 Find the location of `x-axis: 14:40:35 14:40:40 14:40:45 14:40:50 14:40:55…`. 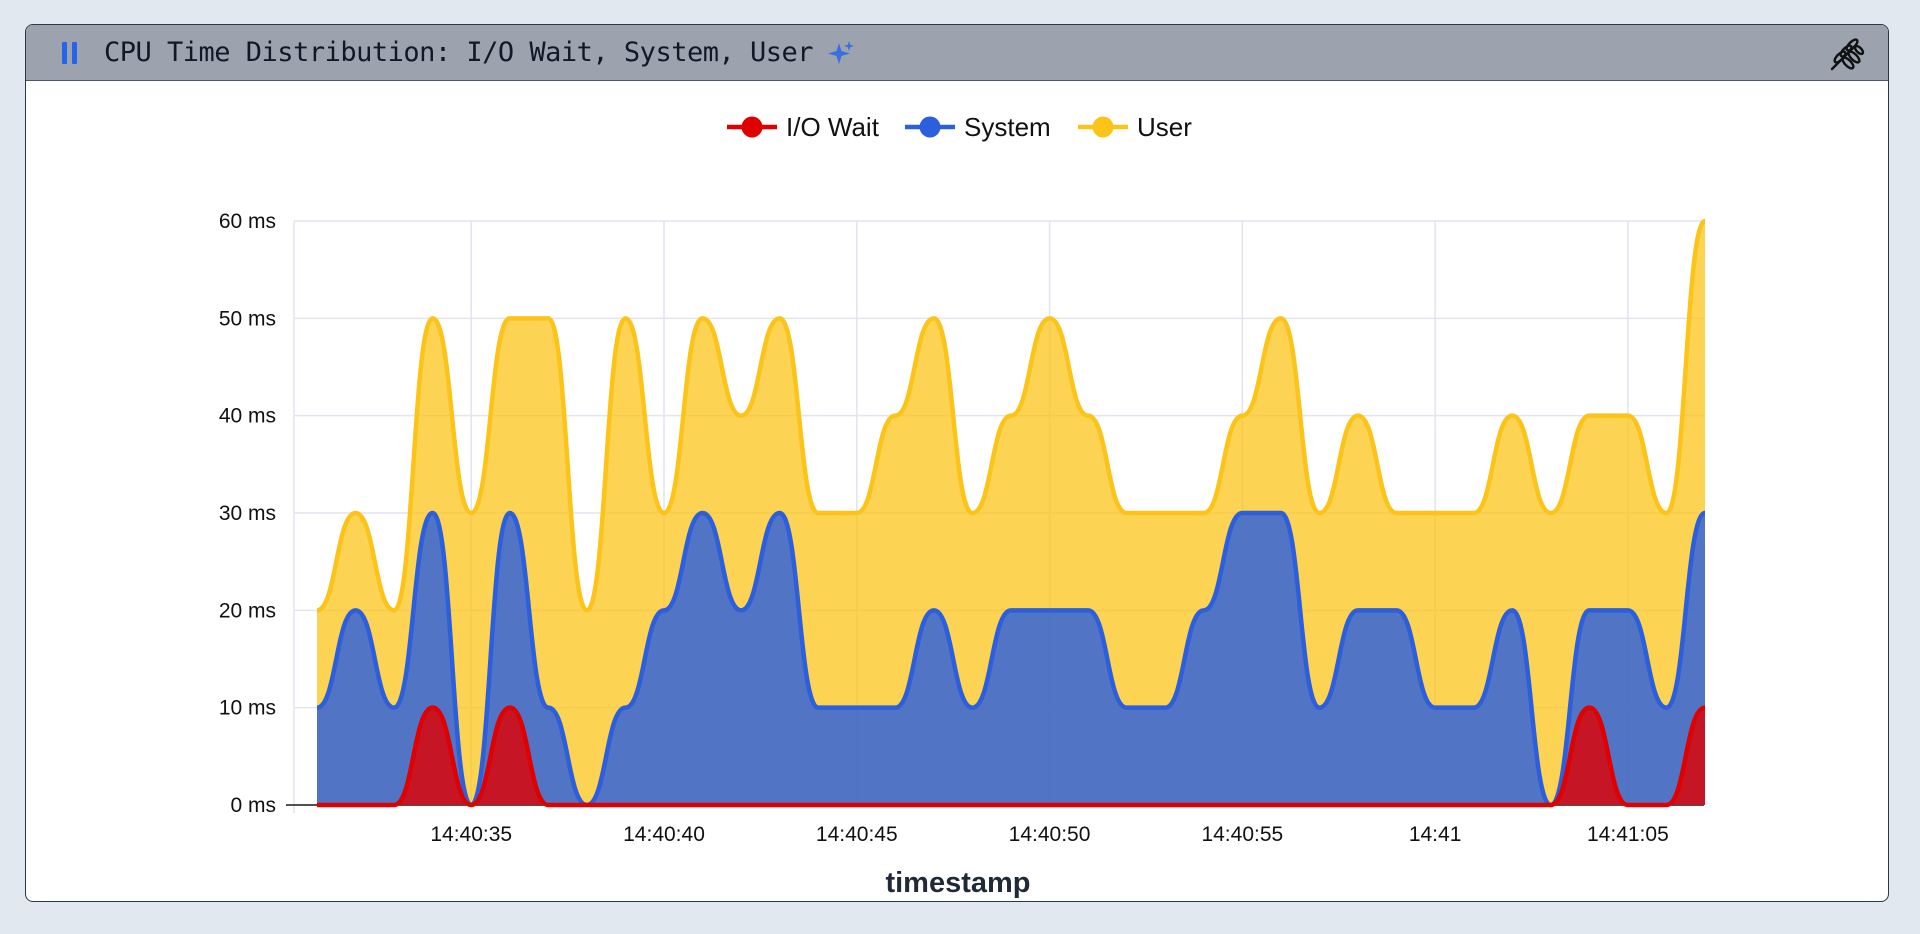

x-axis: 14:40:35 14:40:40 14:40:45 14:40:50 14:40:55… is located at coordinates (1049, 834).